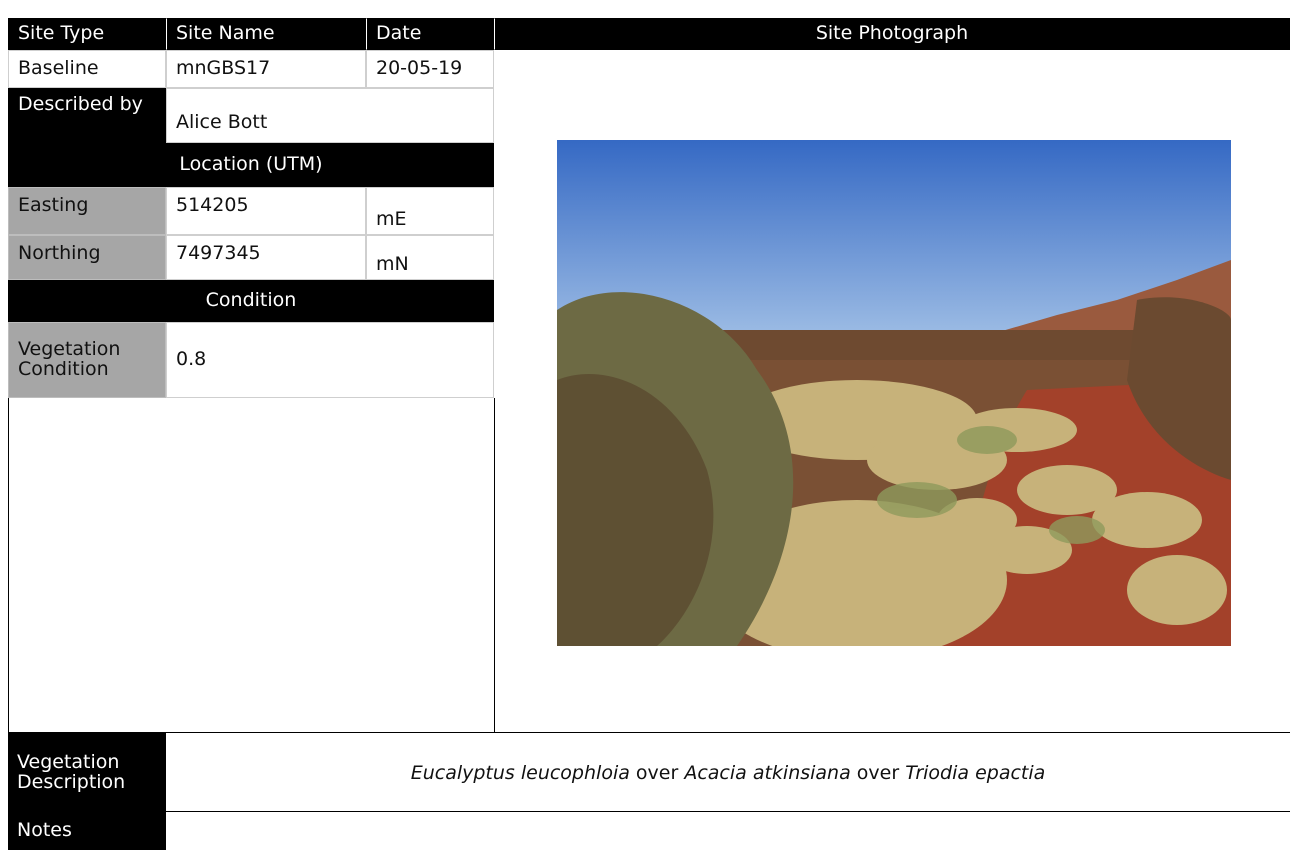 The image size is (1290, 850). Describe the element at coordinates (87, 257) in the screenshot. I see `label: Northing` at that location.